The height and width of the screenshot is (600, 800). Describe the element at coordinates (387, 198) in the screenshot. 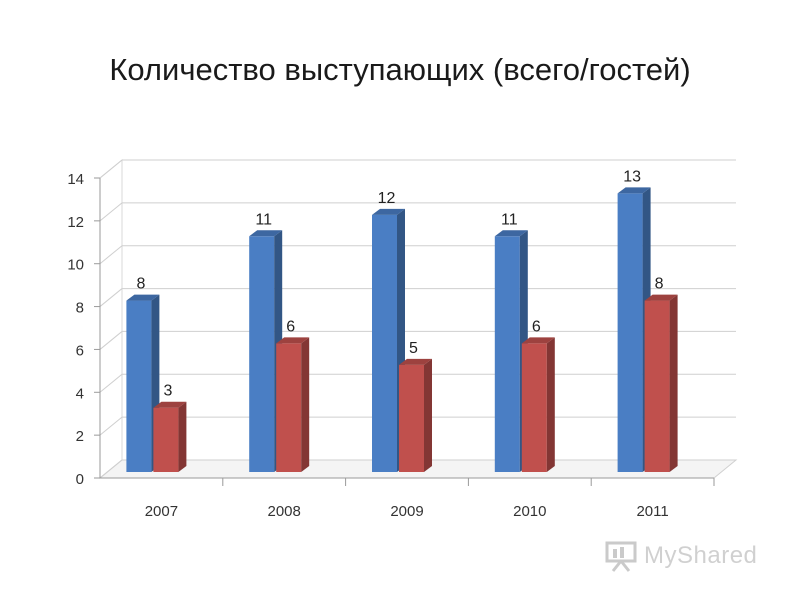

I see `data-label: 12` at that location.